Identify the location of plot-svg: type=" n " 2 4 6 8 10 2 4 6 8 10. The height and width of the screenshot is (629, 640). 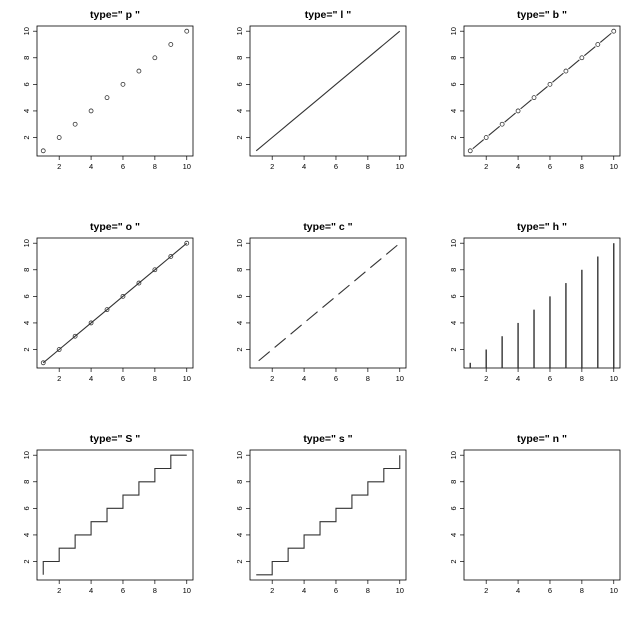
(535, 514).